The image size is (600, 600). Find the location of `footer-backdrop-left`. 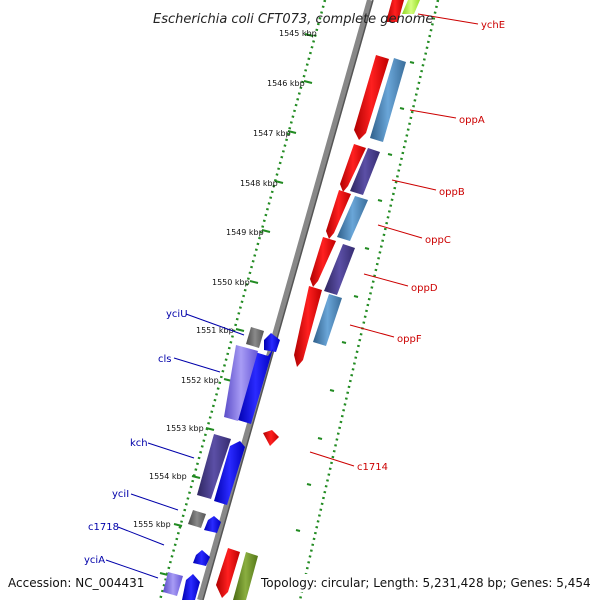

footer-backdrop-left is located at coordinates (74, 583).